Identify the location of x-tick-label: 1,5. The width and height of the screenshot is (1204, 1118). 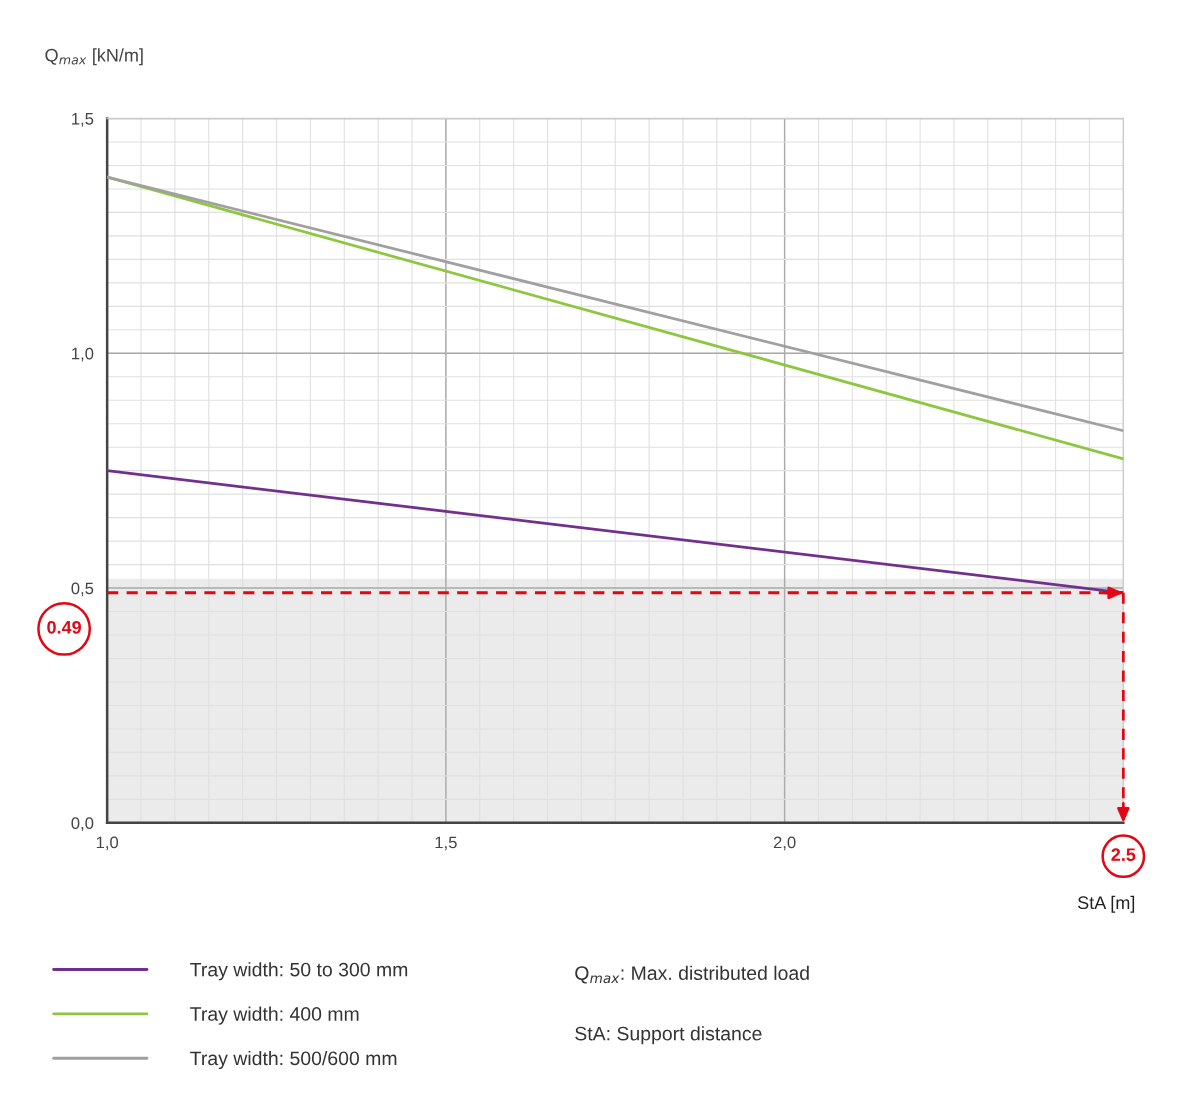
(446, 843).